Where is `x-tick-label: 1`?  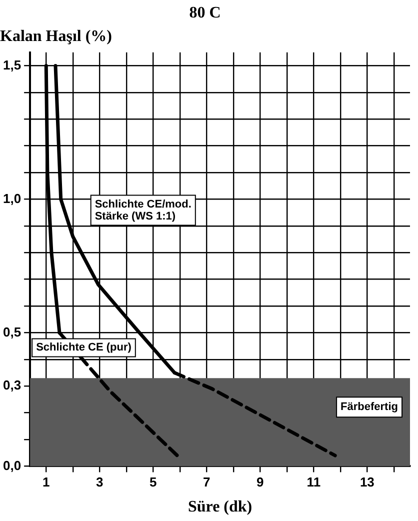 x-tick-label: 1 is located at coordinates (46, 482).